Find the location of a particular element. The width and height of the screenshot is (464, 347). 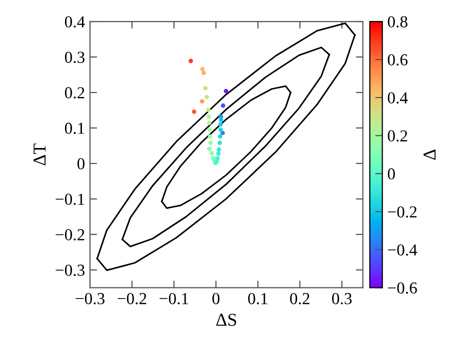

y-tick-label: −0.2 is located at coordinates (70, 234).